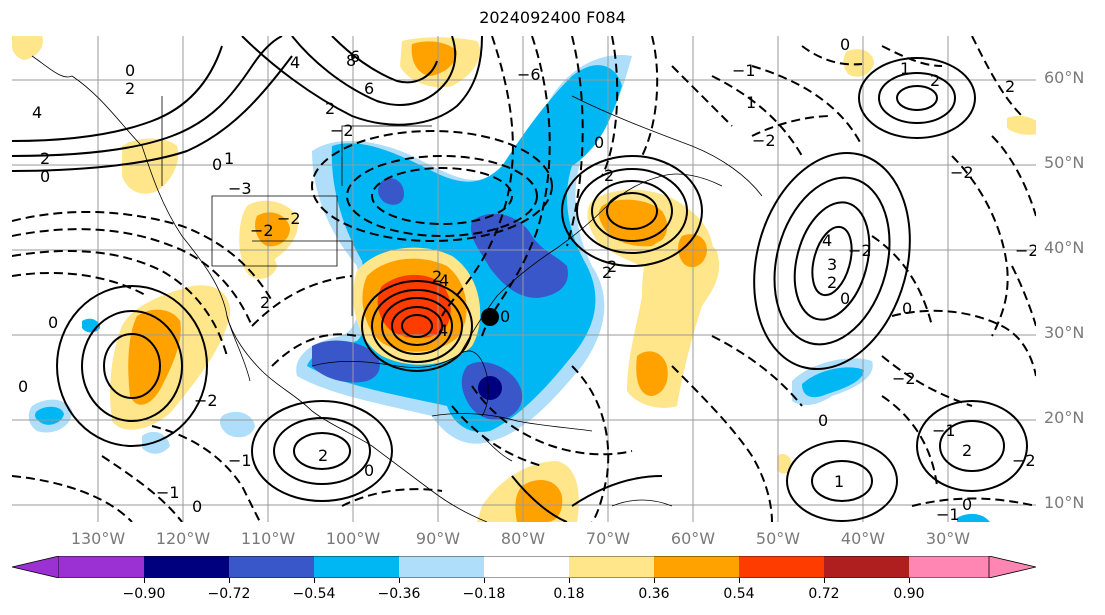 This screenshot has height=615, width=1105. I want to click on colorbar, so click(524, 567).